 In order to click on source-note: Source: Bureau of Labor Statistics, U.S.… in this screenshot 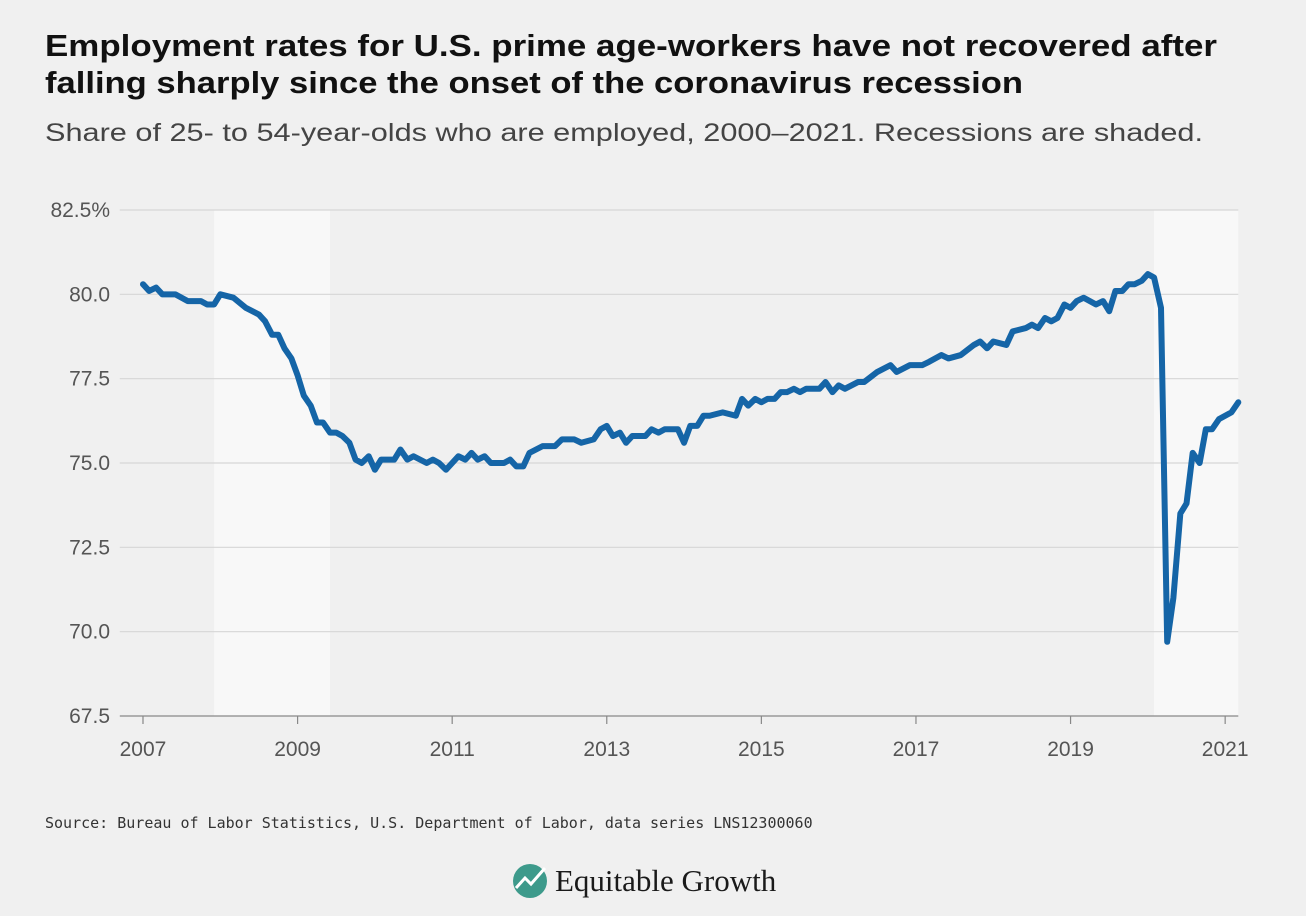, I will do `click(429, 823)`.